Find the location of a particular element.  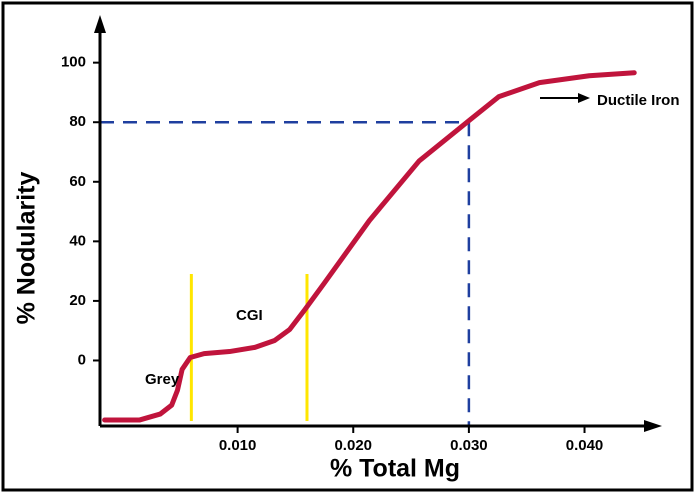

y-axis-label: % Nodularity is located at coordinates (27, 248).